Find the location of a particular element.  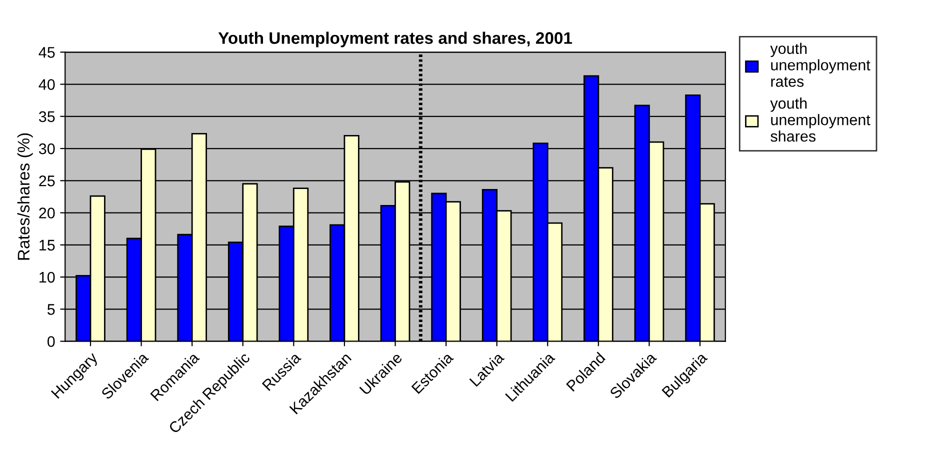

y-tick-label: 35 is located at coordinates (46, 116).